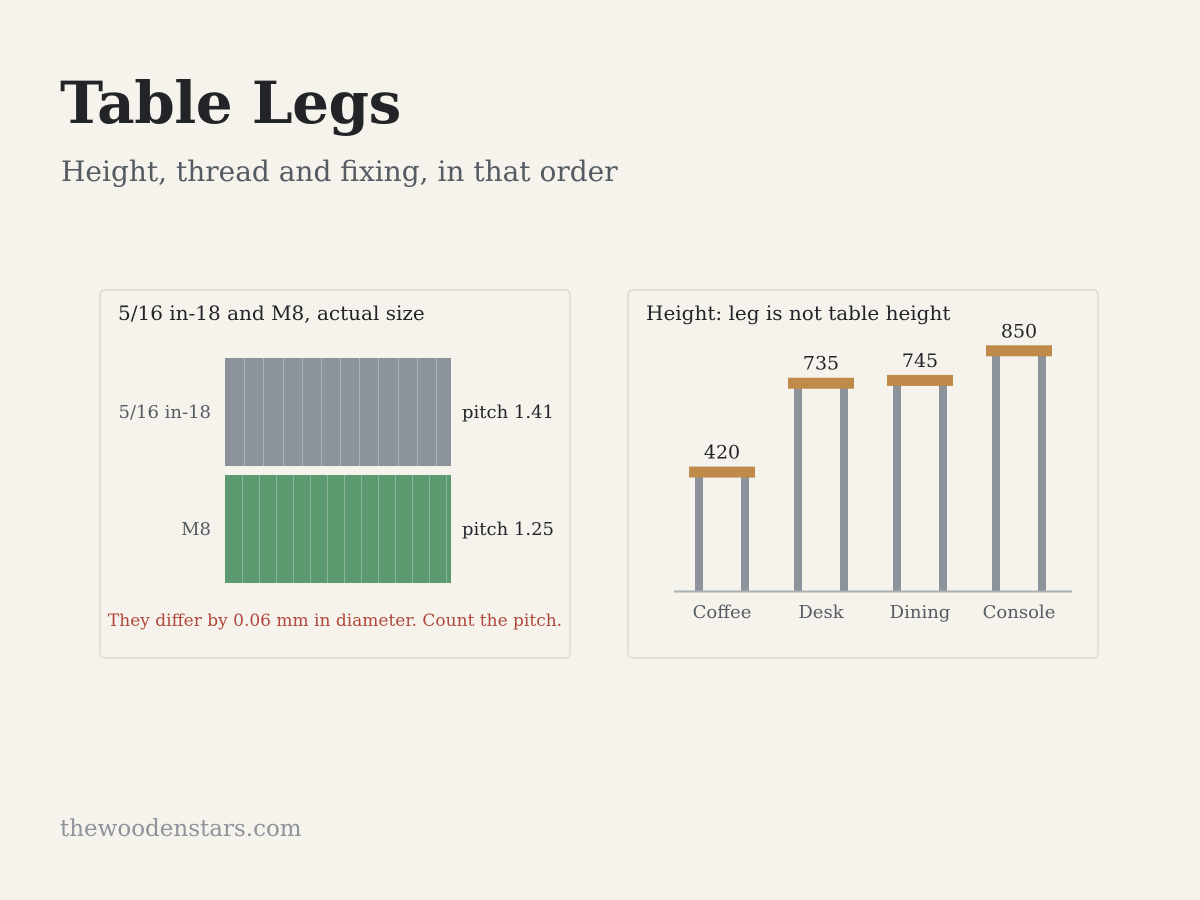 The height and width of the screenshot is (900, 1200). Describe the element at coordinates (1019, 612) in the screenshot. I see `category-label: Console` at that location.